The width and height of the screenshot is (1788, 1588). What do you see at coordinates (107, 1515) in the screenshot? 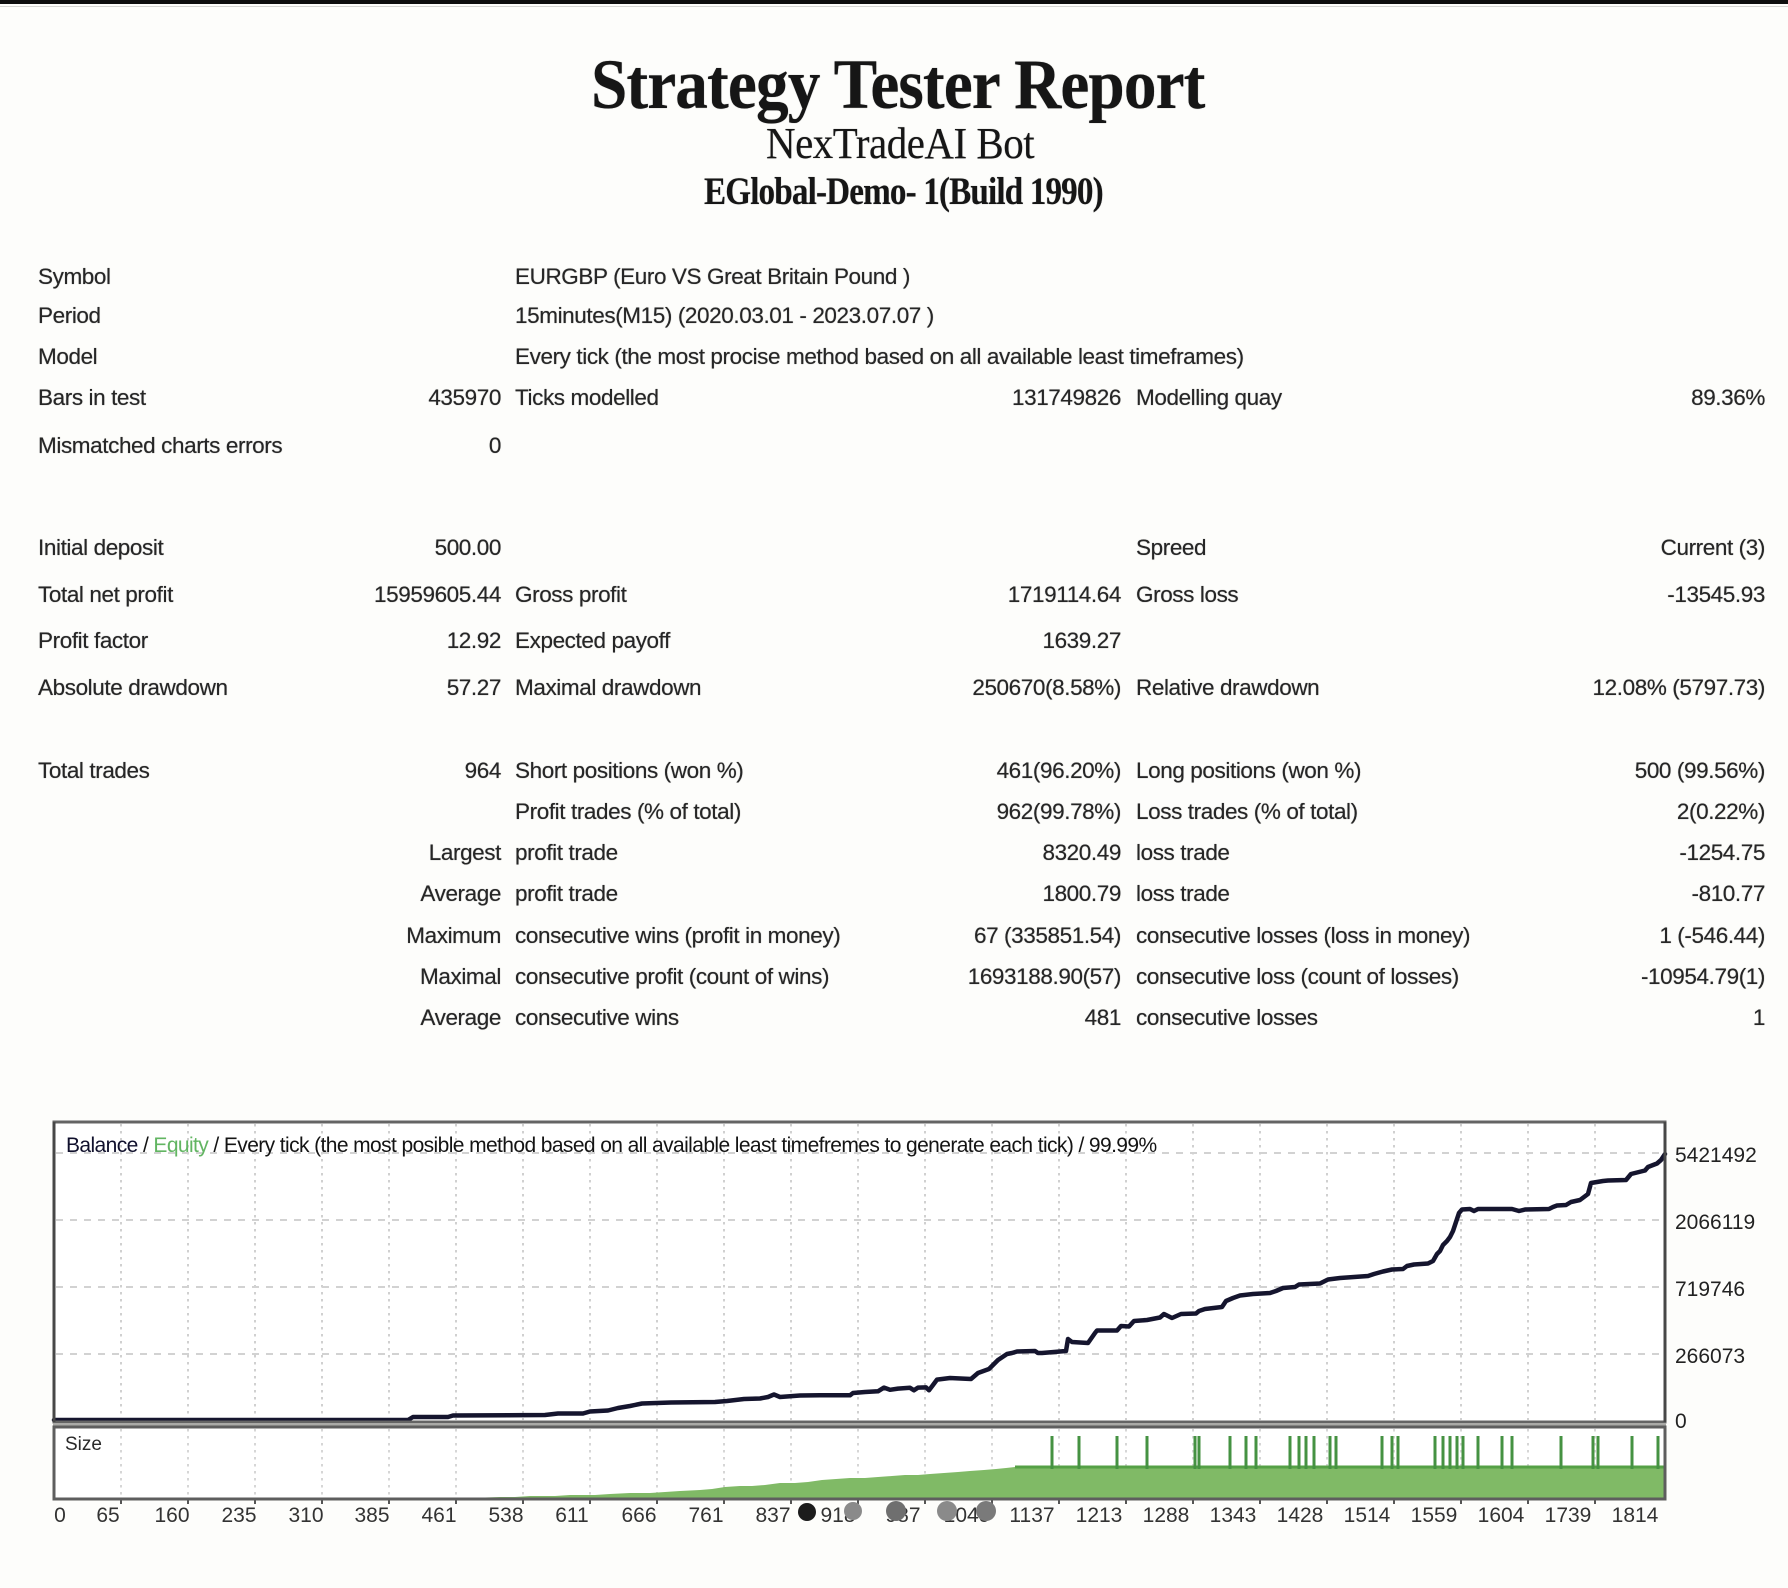
I see `svg-text: 65` at bounding box center [107, 1515].